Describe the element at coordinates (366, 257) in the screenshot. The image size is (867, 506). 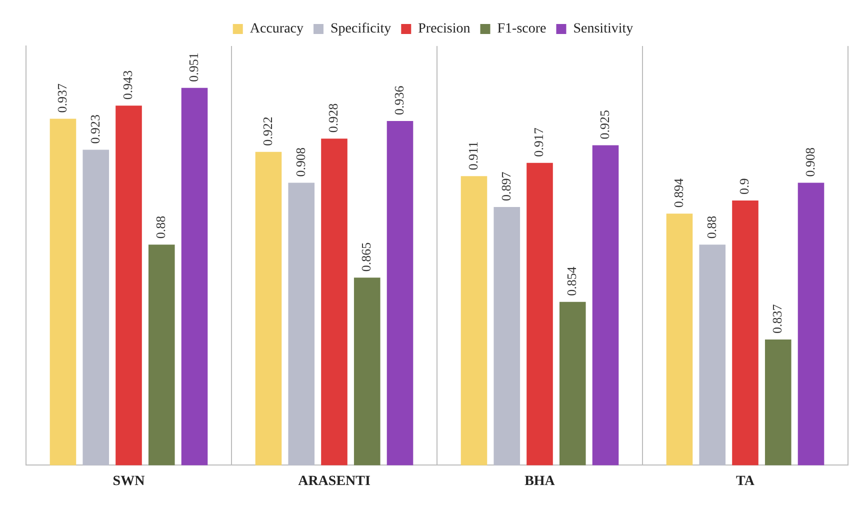
I see `data-label: 0.865` at that location.